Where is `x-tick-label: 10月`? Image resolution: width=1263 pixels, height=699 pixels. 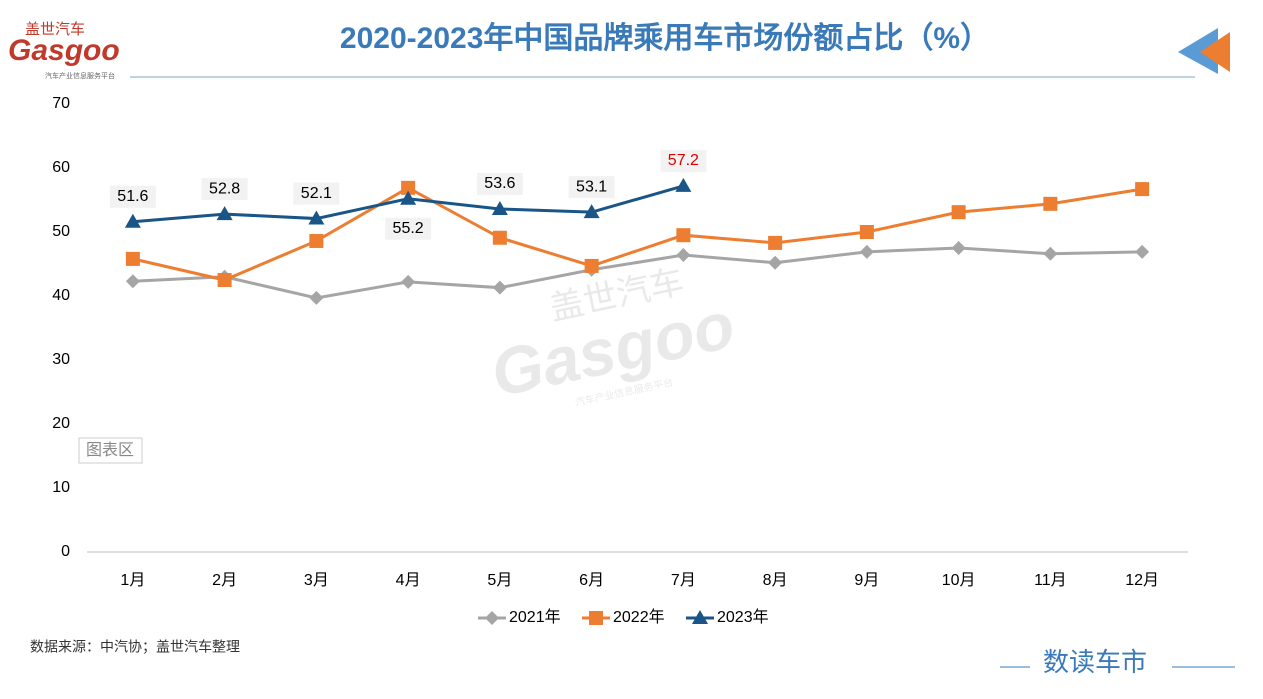
x-tick-label: 10月 is located at coordinates (959, 580).